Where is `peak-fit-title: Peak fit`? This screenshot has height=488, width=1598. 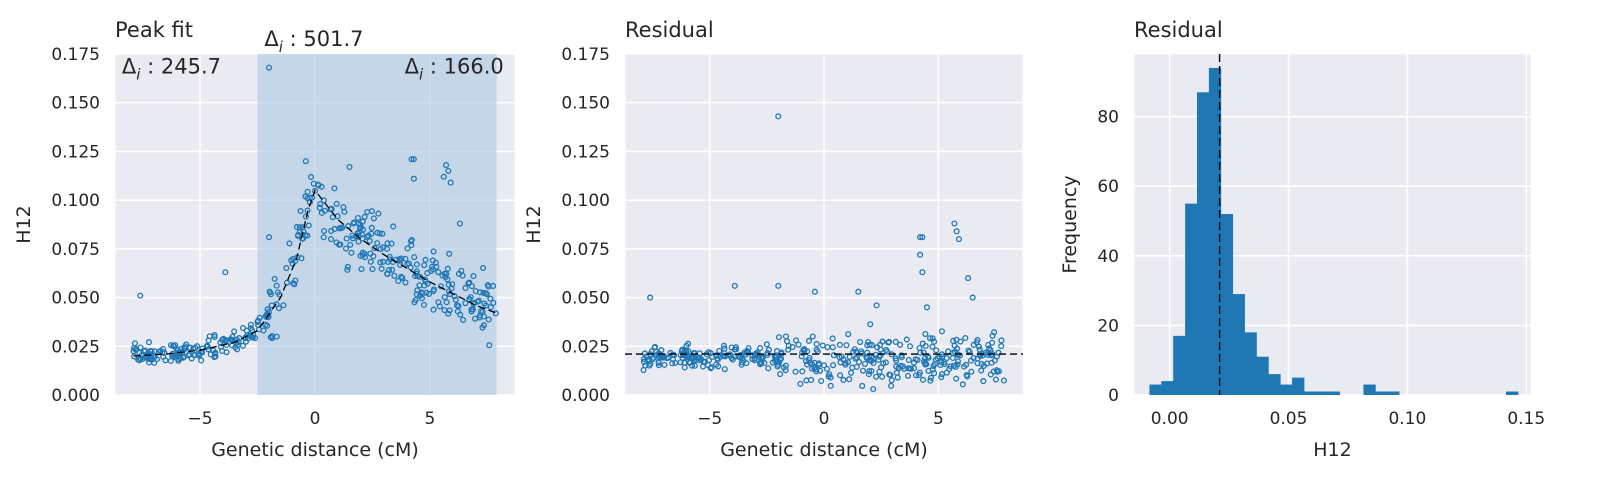
peak-fit-title: Peak fit is located at coordinates (154, 30).